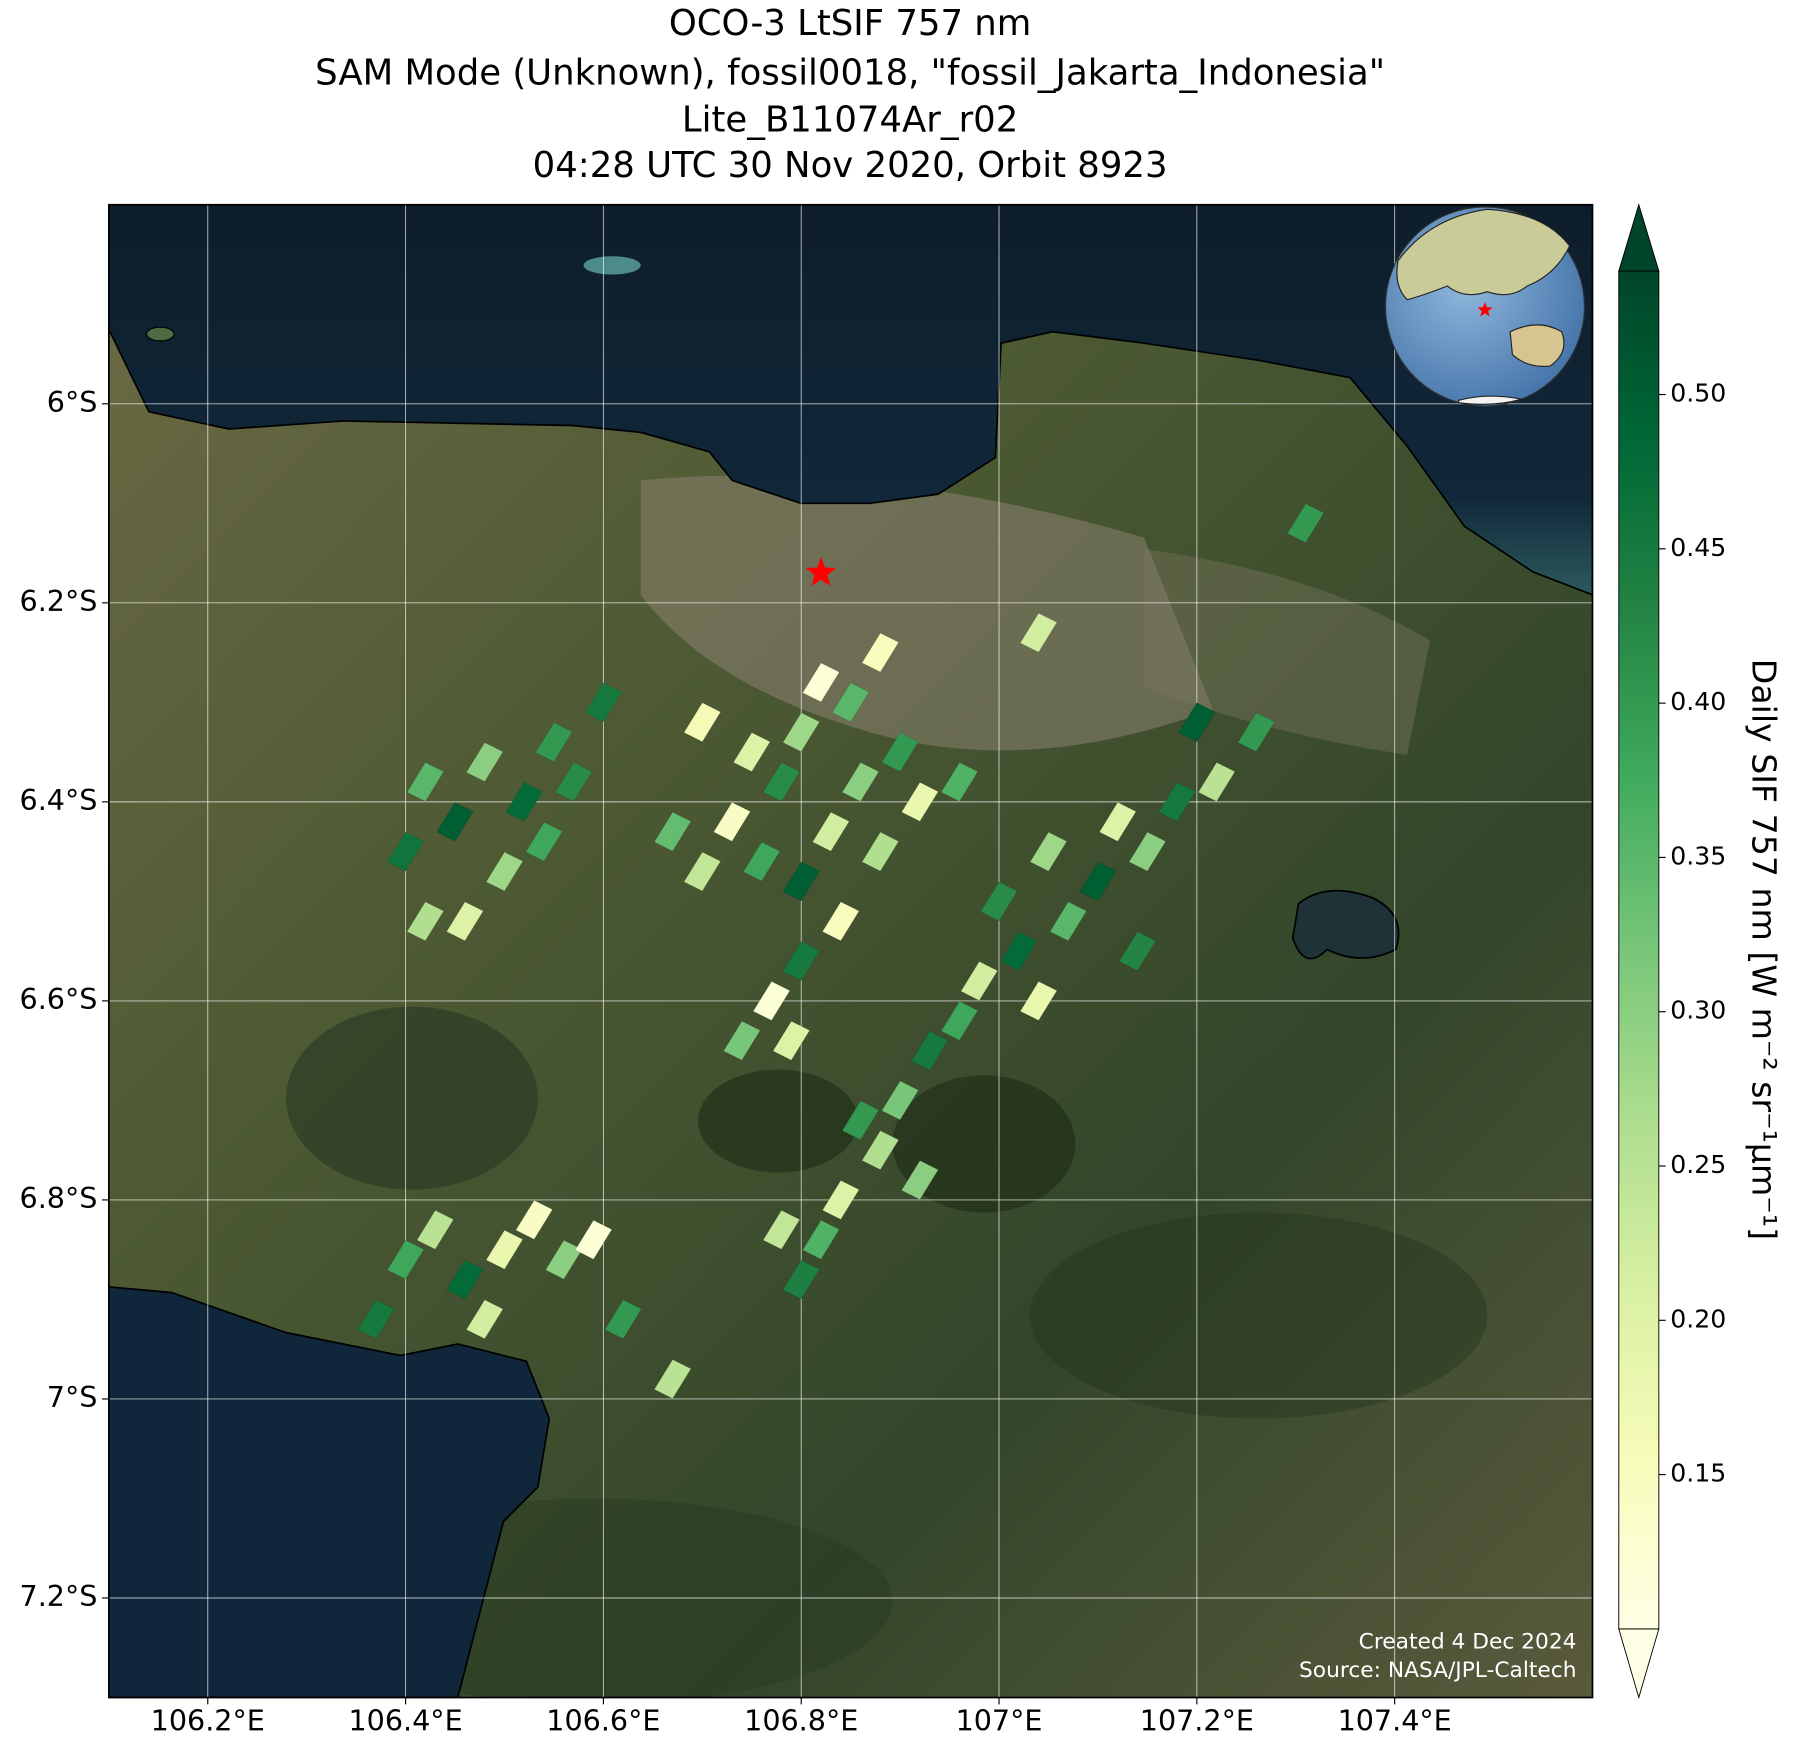  Describe the element at coordinates (1698, 1318) in the screenshot. I see `colorbar-tick-label: 0.20` at that location.